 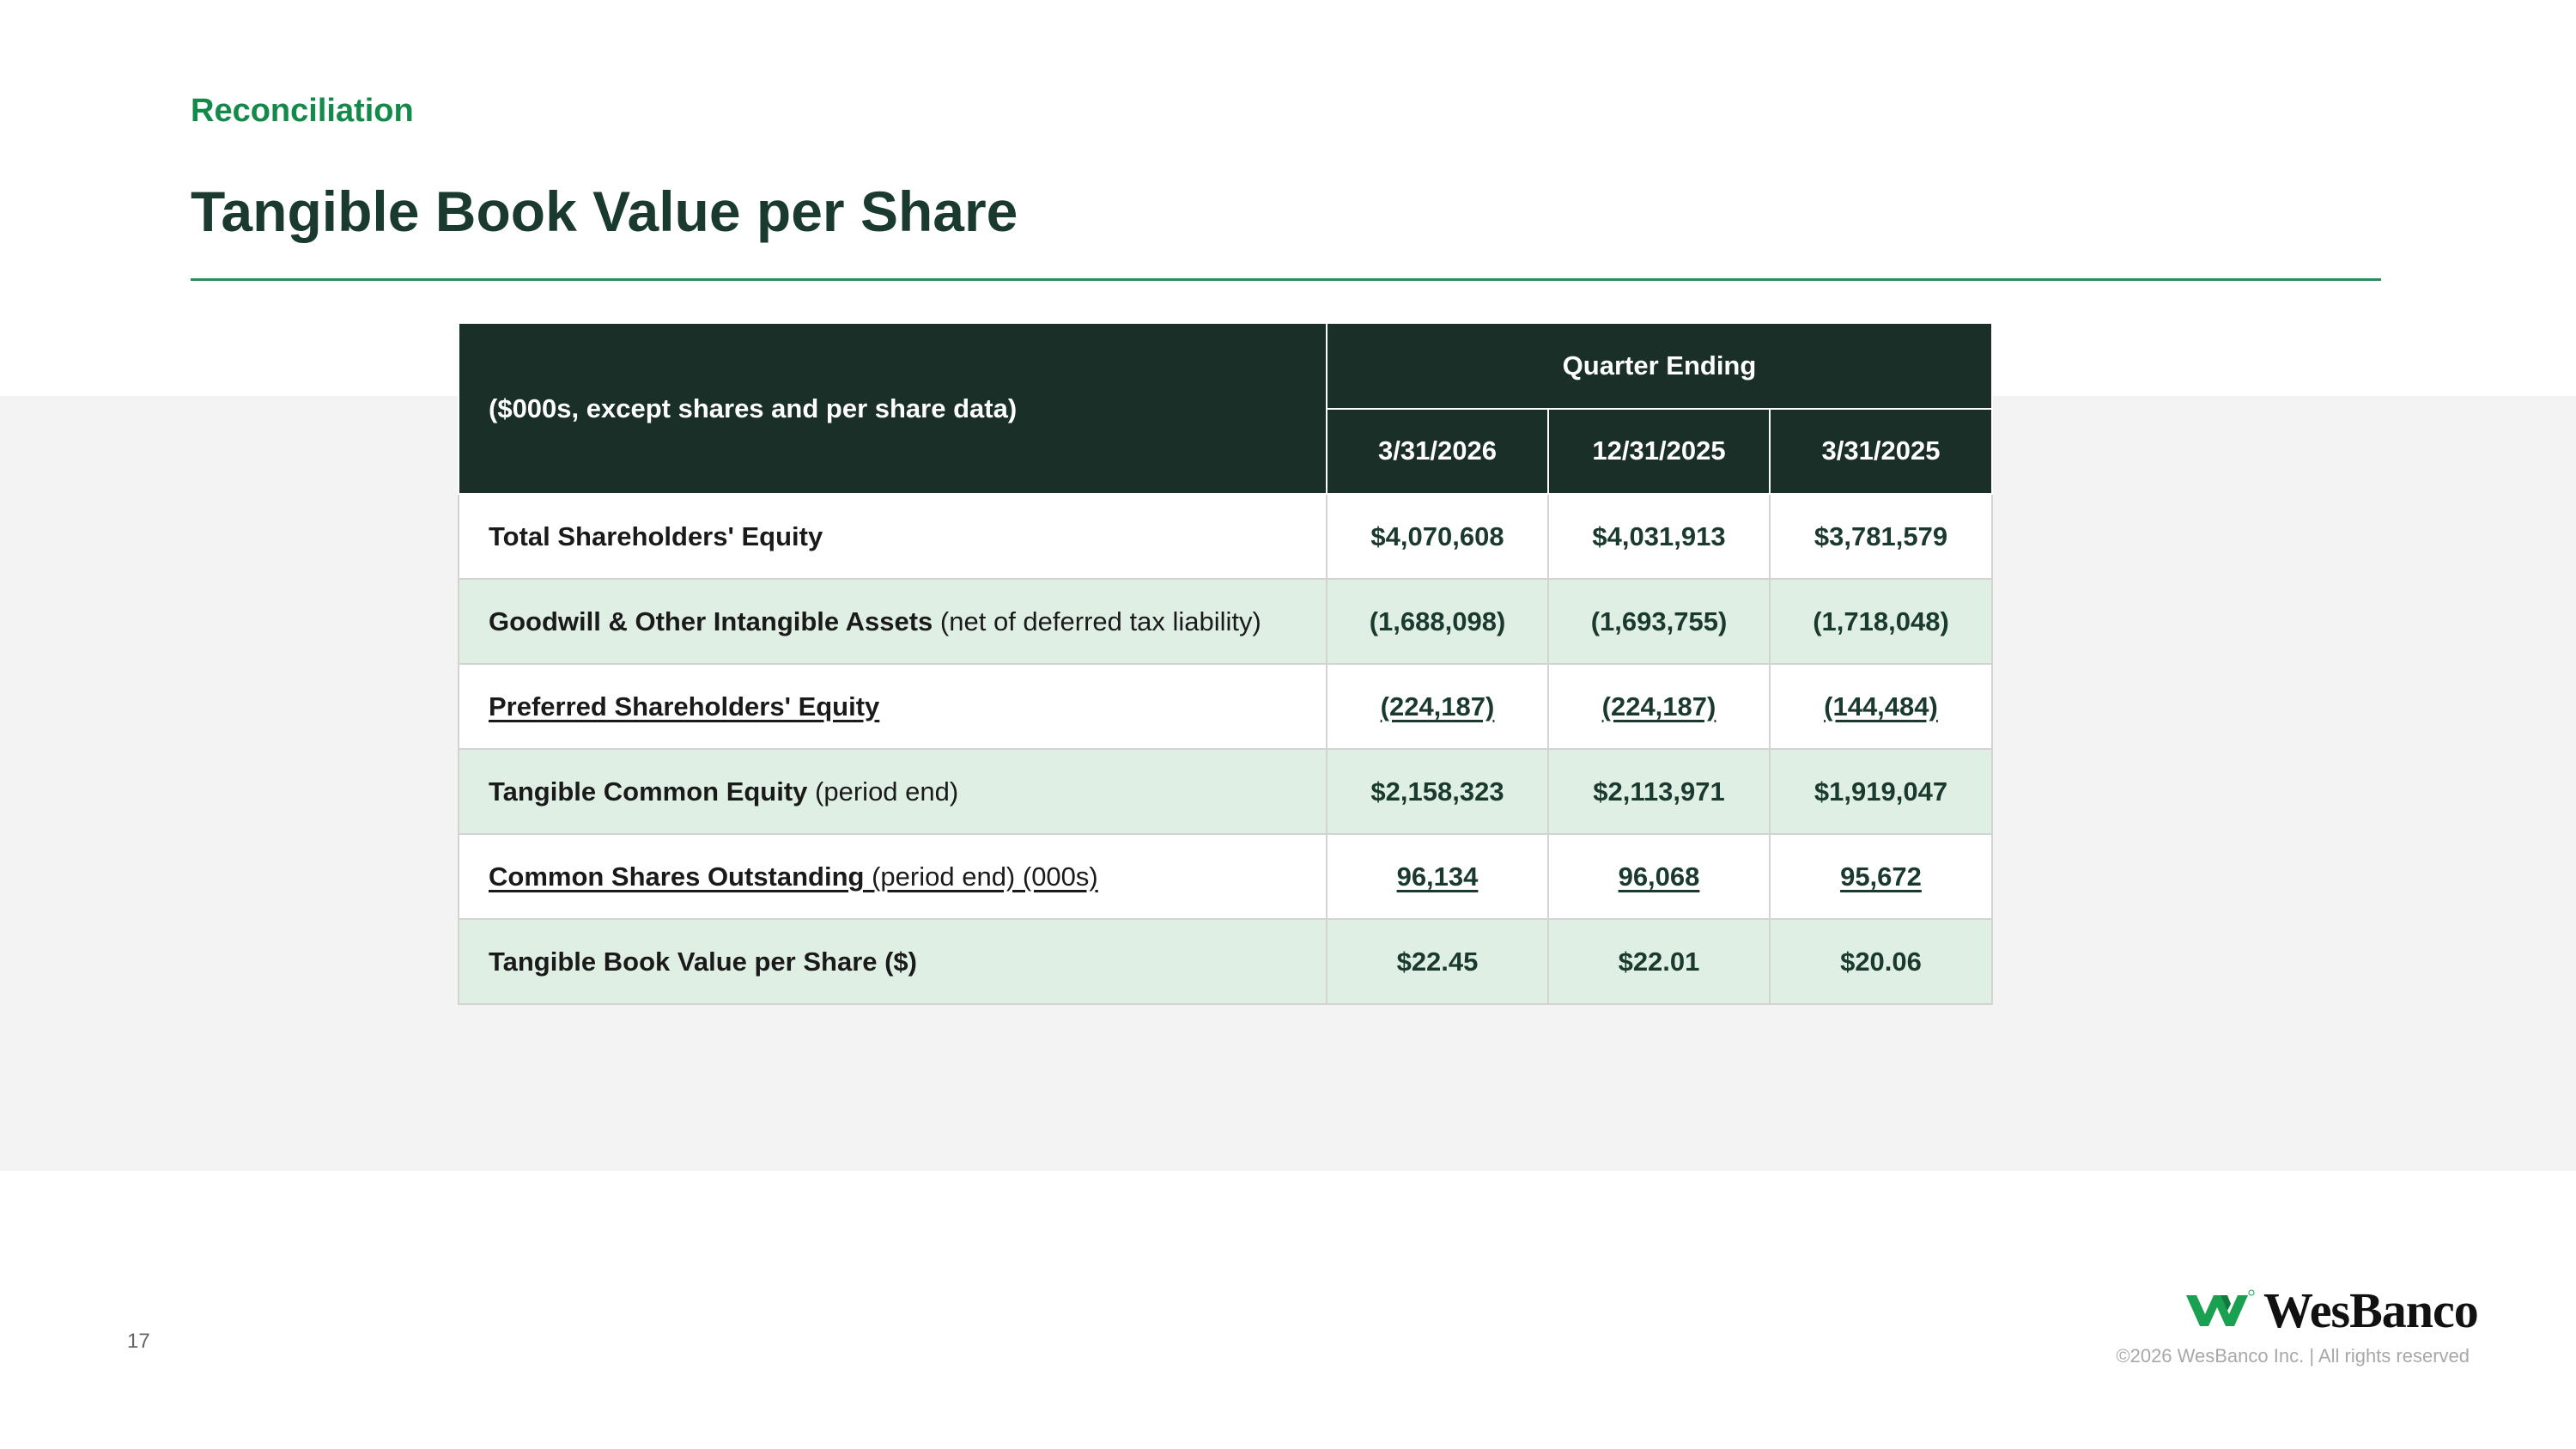 I want to click on row-label-bold: Tangible Book Value per Share ($), so click(x=703, y=961).